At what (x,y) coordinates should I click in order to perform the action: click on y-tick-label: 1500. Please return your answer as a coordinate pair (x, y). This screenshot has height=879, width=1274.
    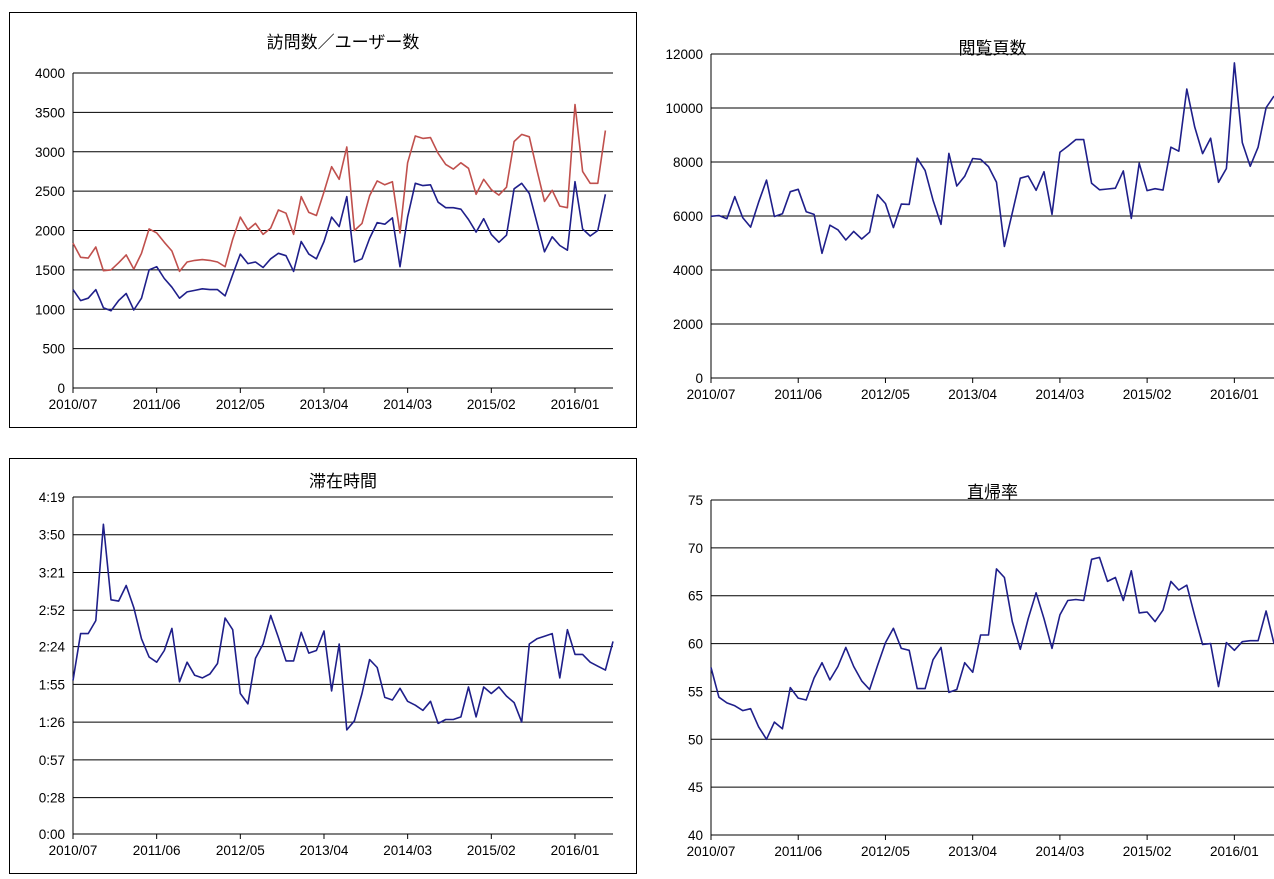
    Looking at the image, I should click on (50, 270).